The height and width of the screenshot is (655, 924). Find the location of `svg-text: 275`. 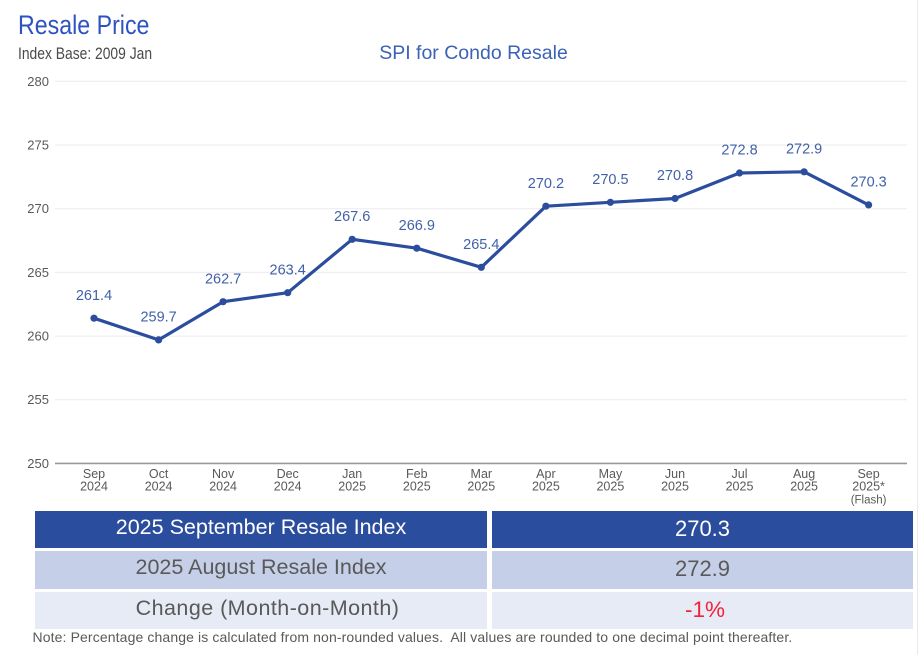

svg-text: 275 is located at coordinates (38, 145).